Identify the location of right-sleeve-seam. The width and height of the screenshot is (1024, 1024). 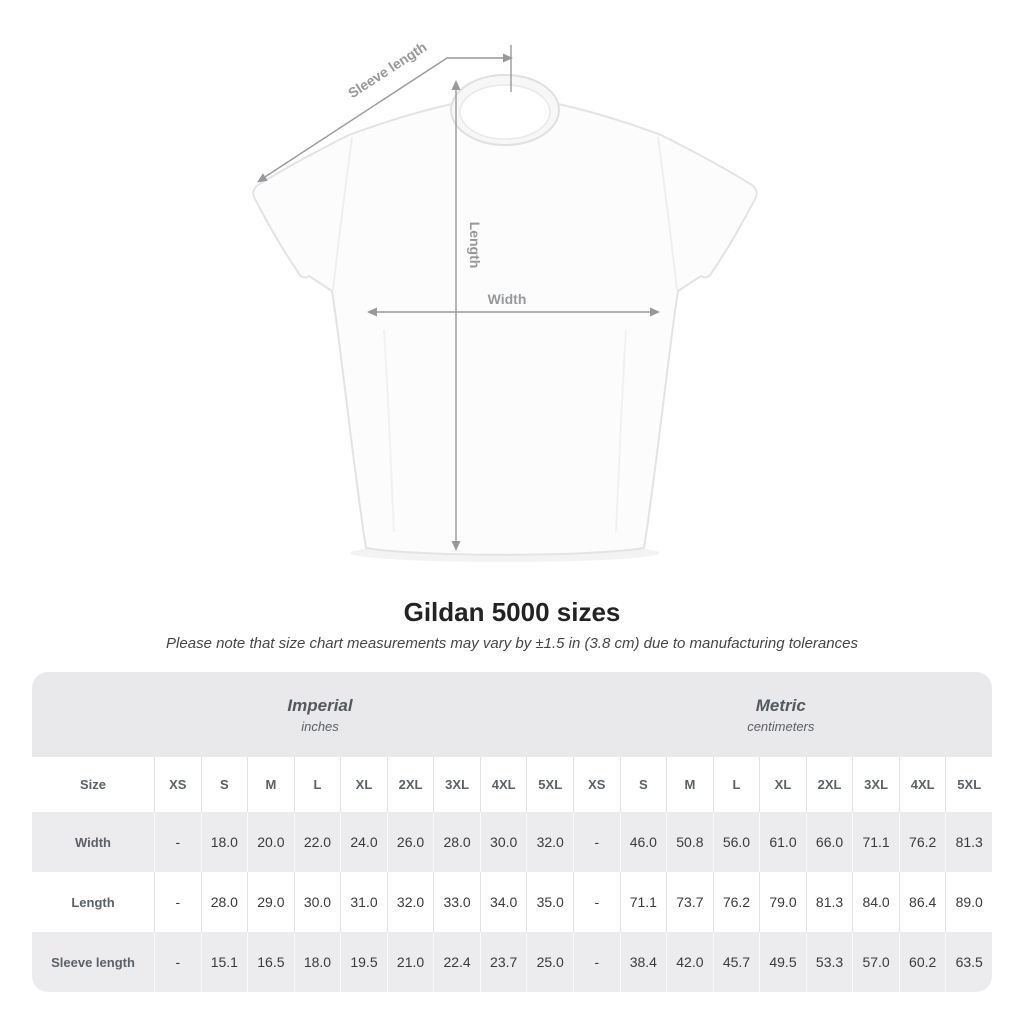
(667, 213).